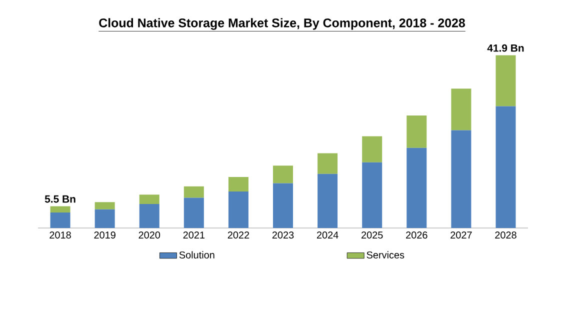 This screenshot has height=310, width=565. Describe the element at coordinates (461, 235) in the screenshot. I see `x-tick-label: 2027` at that location.